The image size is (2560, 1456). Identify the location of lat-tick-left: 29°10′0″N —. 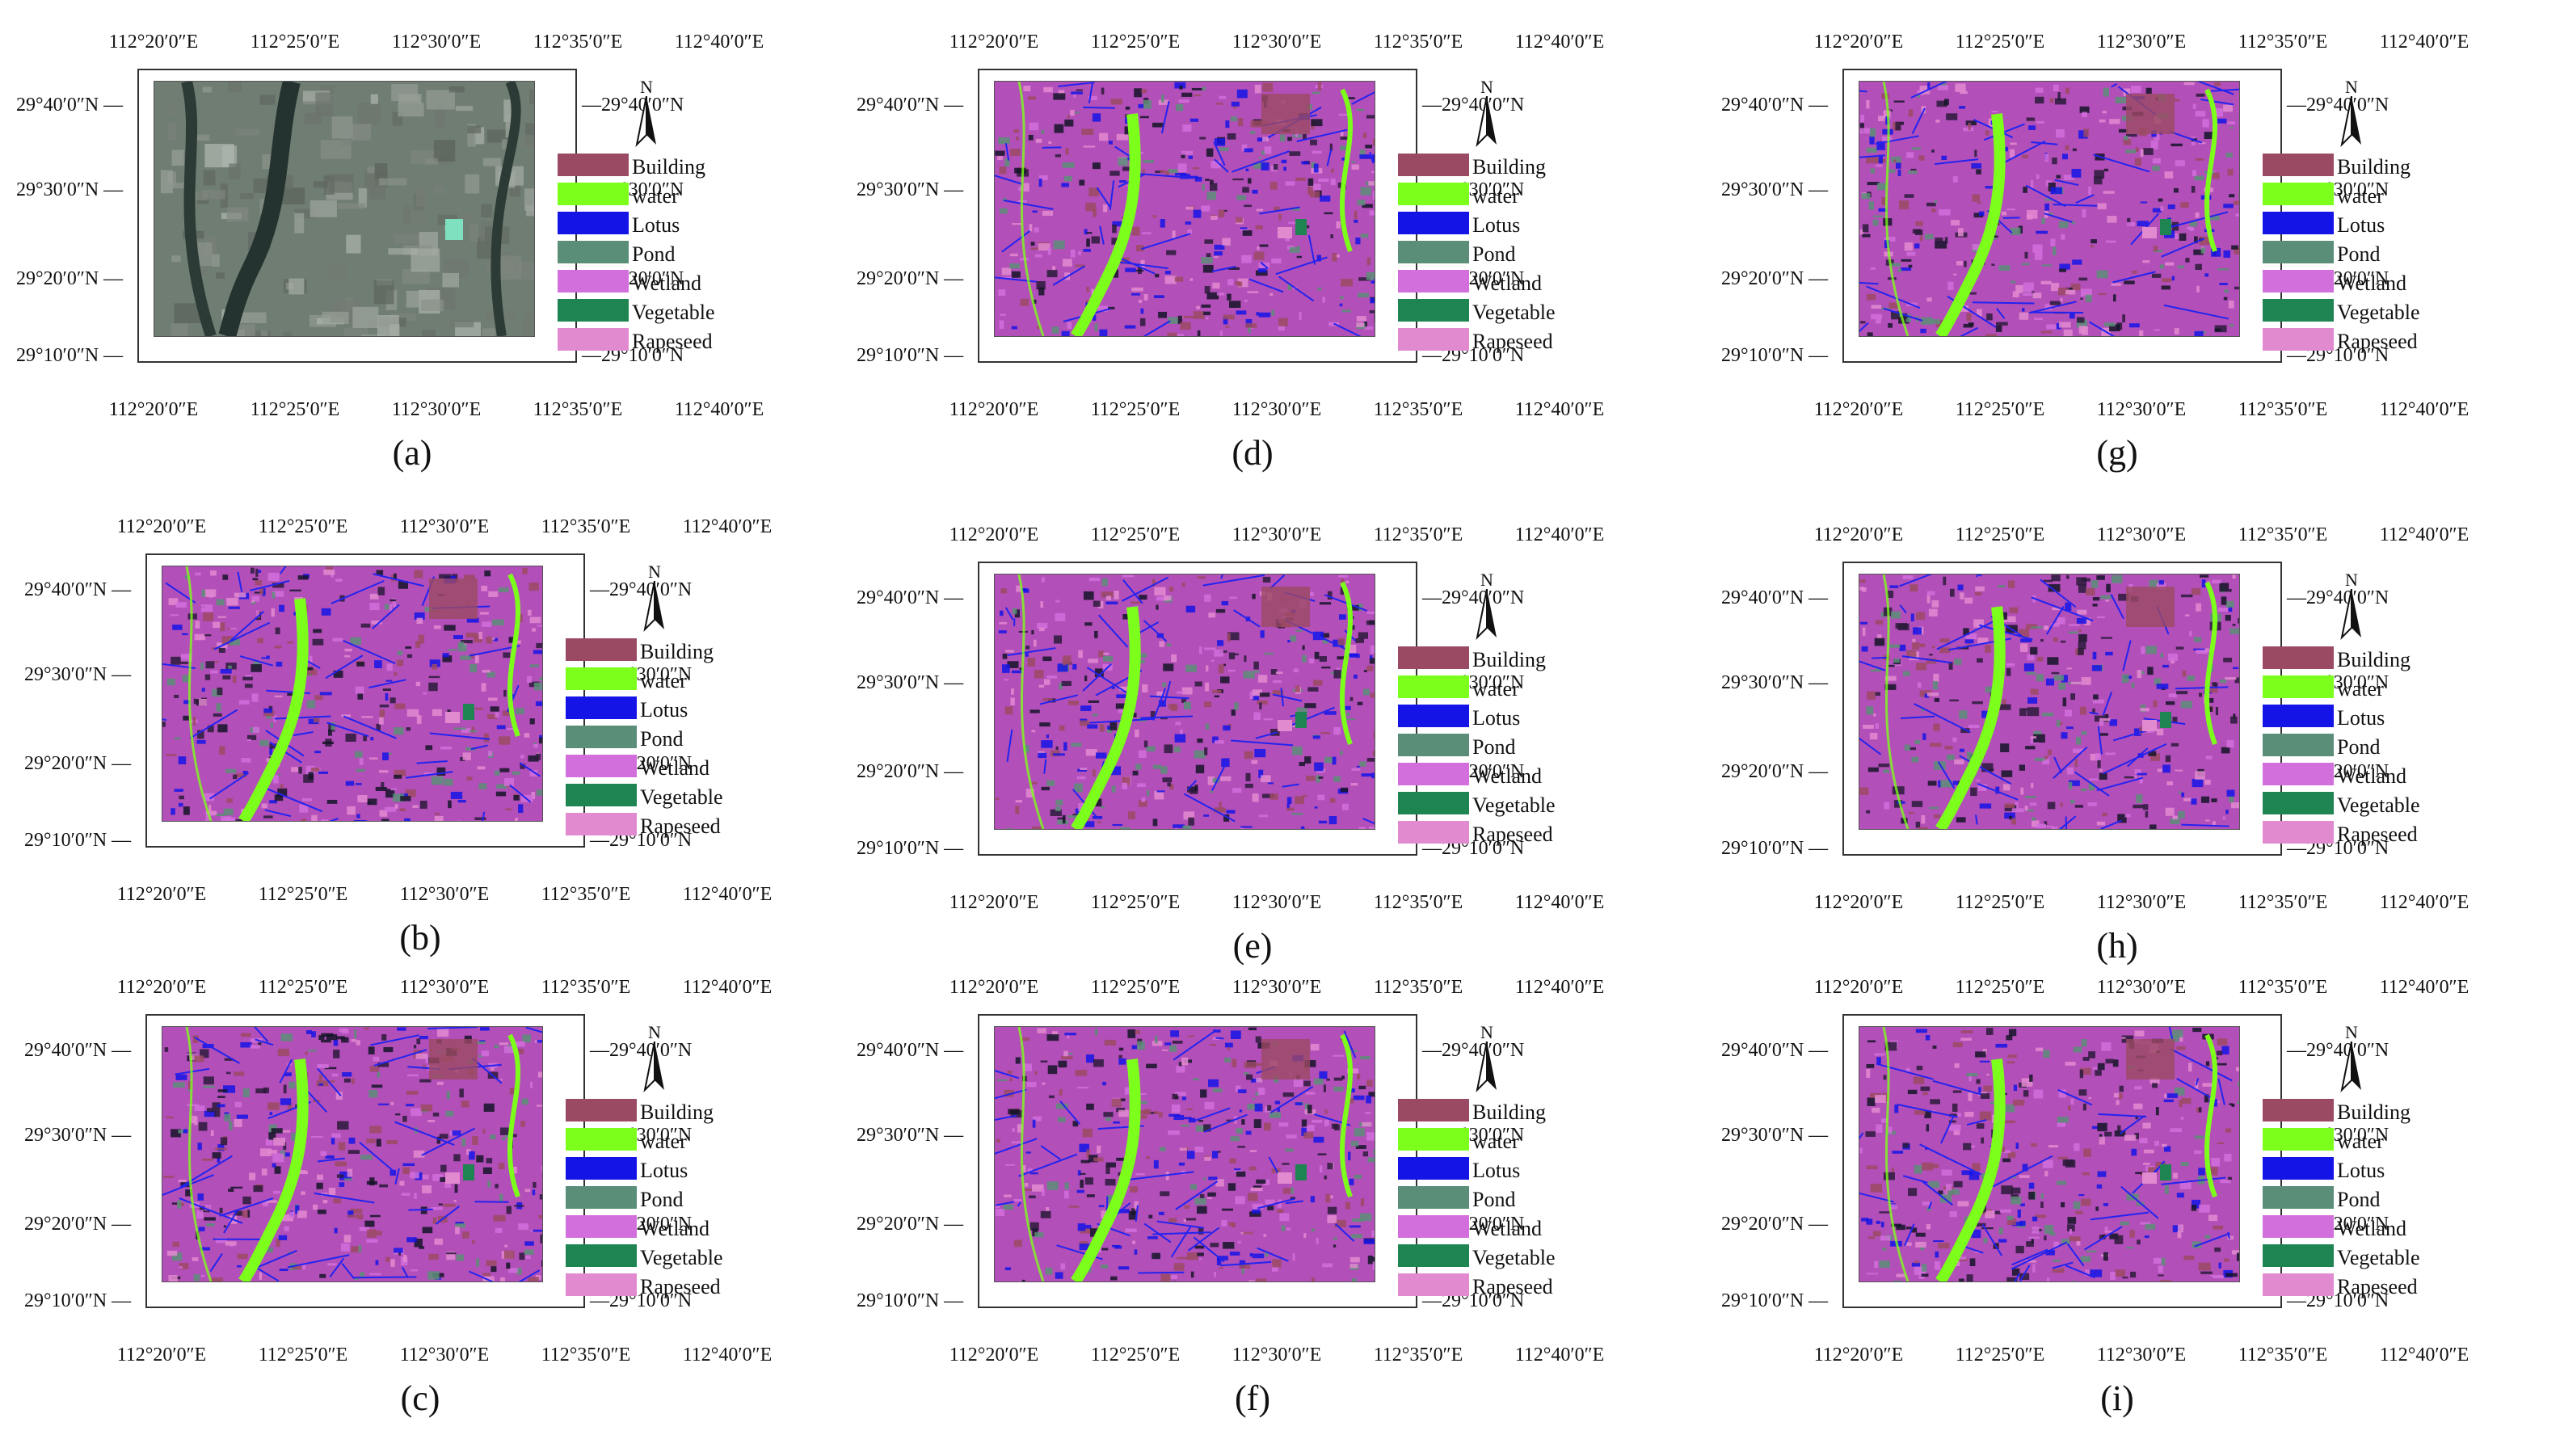
(78, 1300).